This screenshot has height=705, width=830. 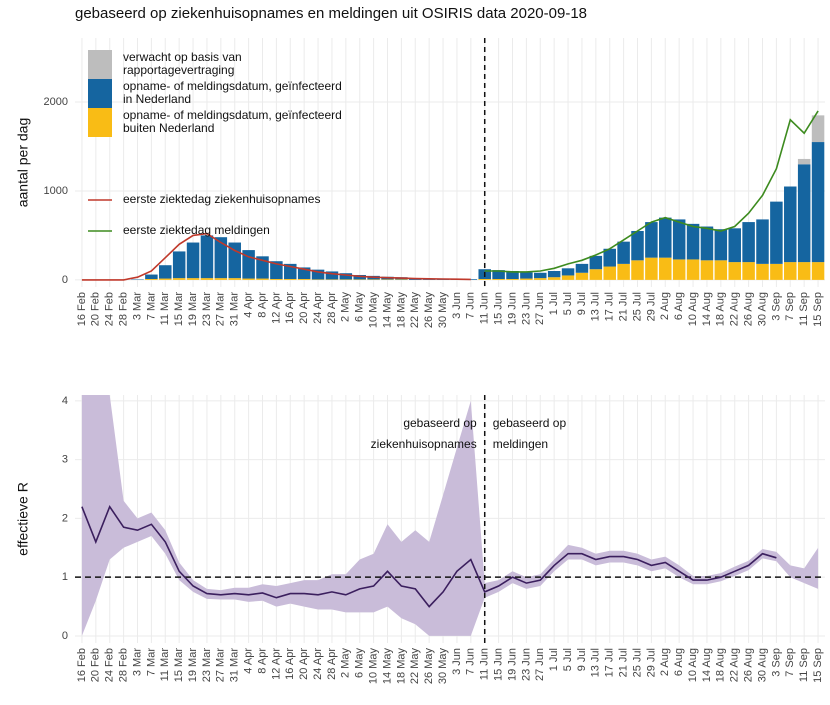 What do you see at coordinates (318, 308) in the screenshot?
I see `x-tick-label: 24 Apr` at bounding box center [318, 308].